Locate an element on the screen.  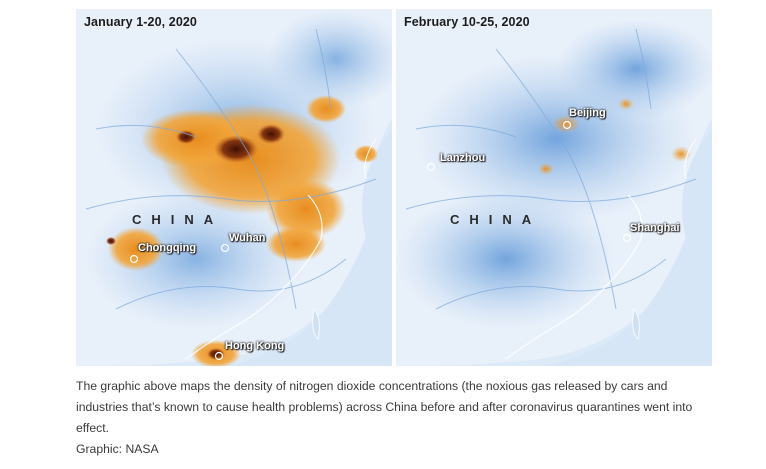
map-after-title: February 10-25, 2020 is located at coordinates (467, 22).